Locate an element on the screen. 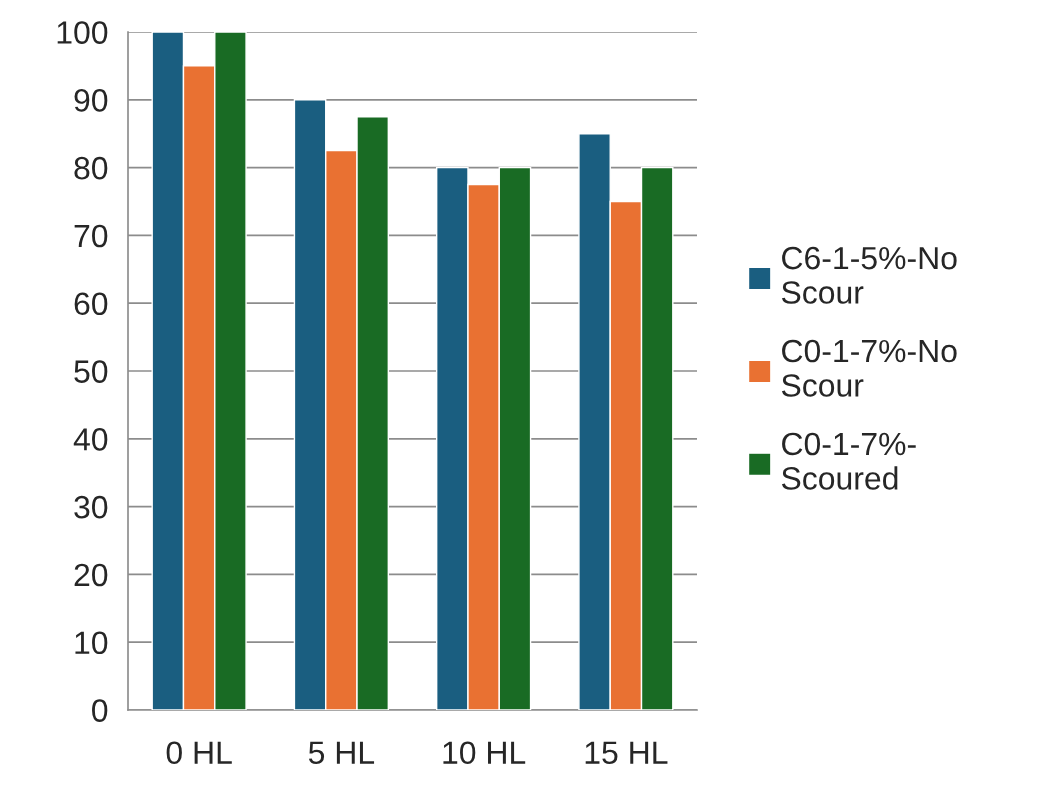 This screenshot has height=787, width=1048. y-tick-label: 60 is located at coordinates (91, 304).